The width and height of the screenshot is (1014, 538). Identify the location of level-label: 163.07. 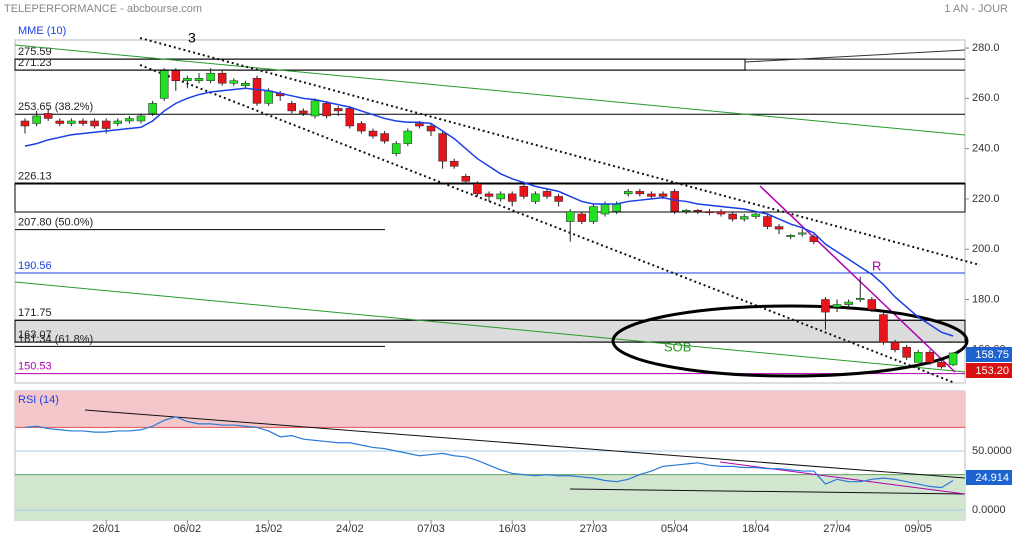
(35, 335).